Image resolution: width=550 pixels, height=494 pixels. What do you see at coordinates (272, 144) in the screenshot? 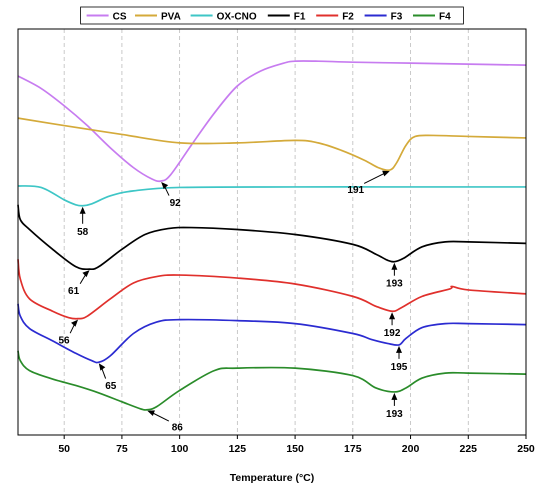
I see `series-line-pva` at bounding box center [272, 144].